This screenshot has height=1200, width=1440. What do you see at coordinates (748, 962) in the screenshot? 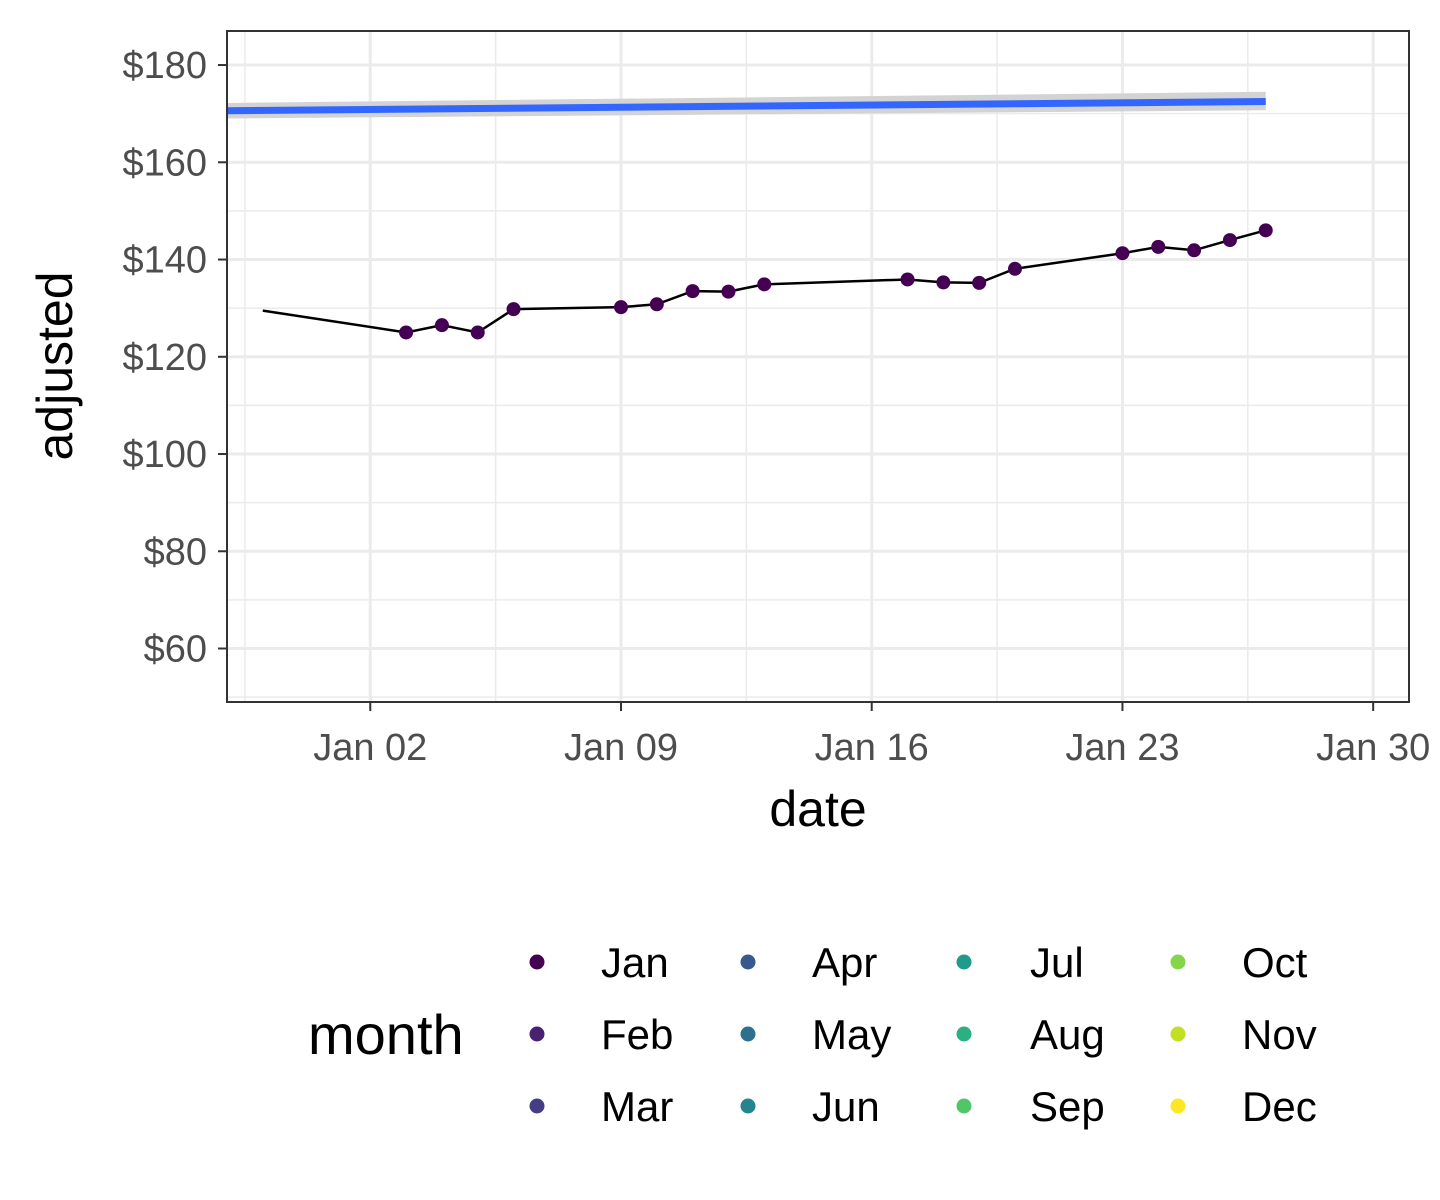
I see `legend-key-apr` at bounding box center [748, 962].